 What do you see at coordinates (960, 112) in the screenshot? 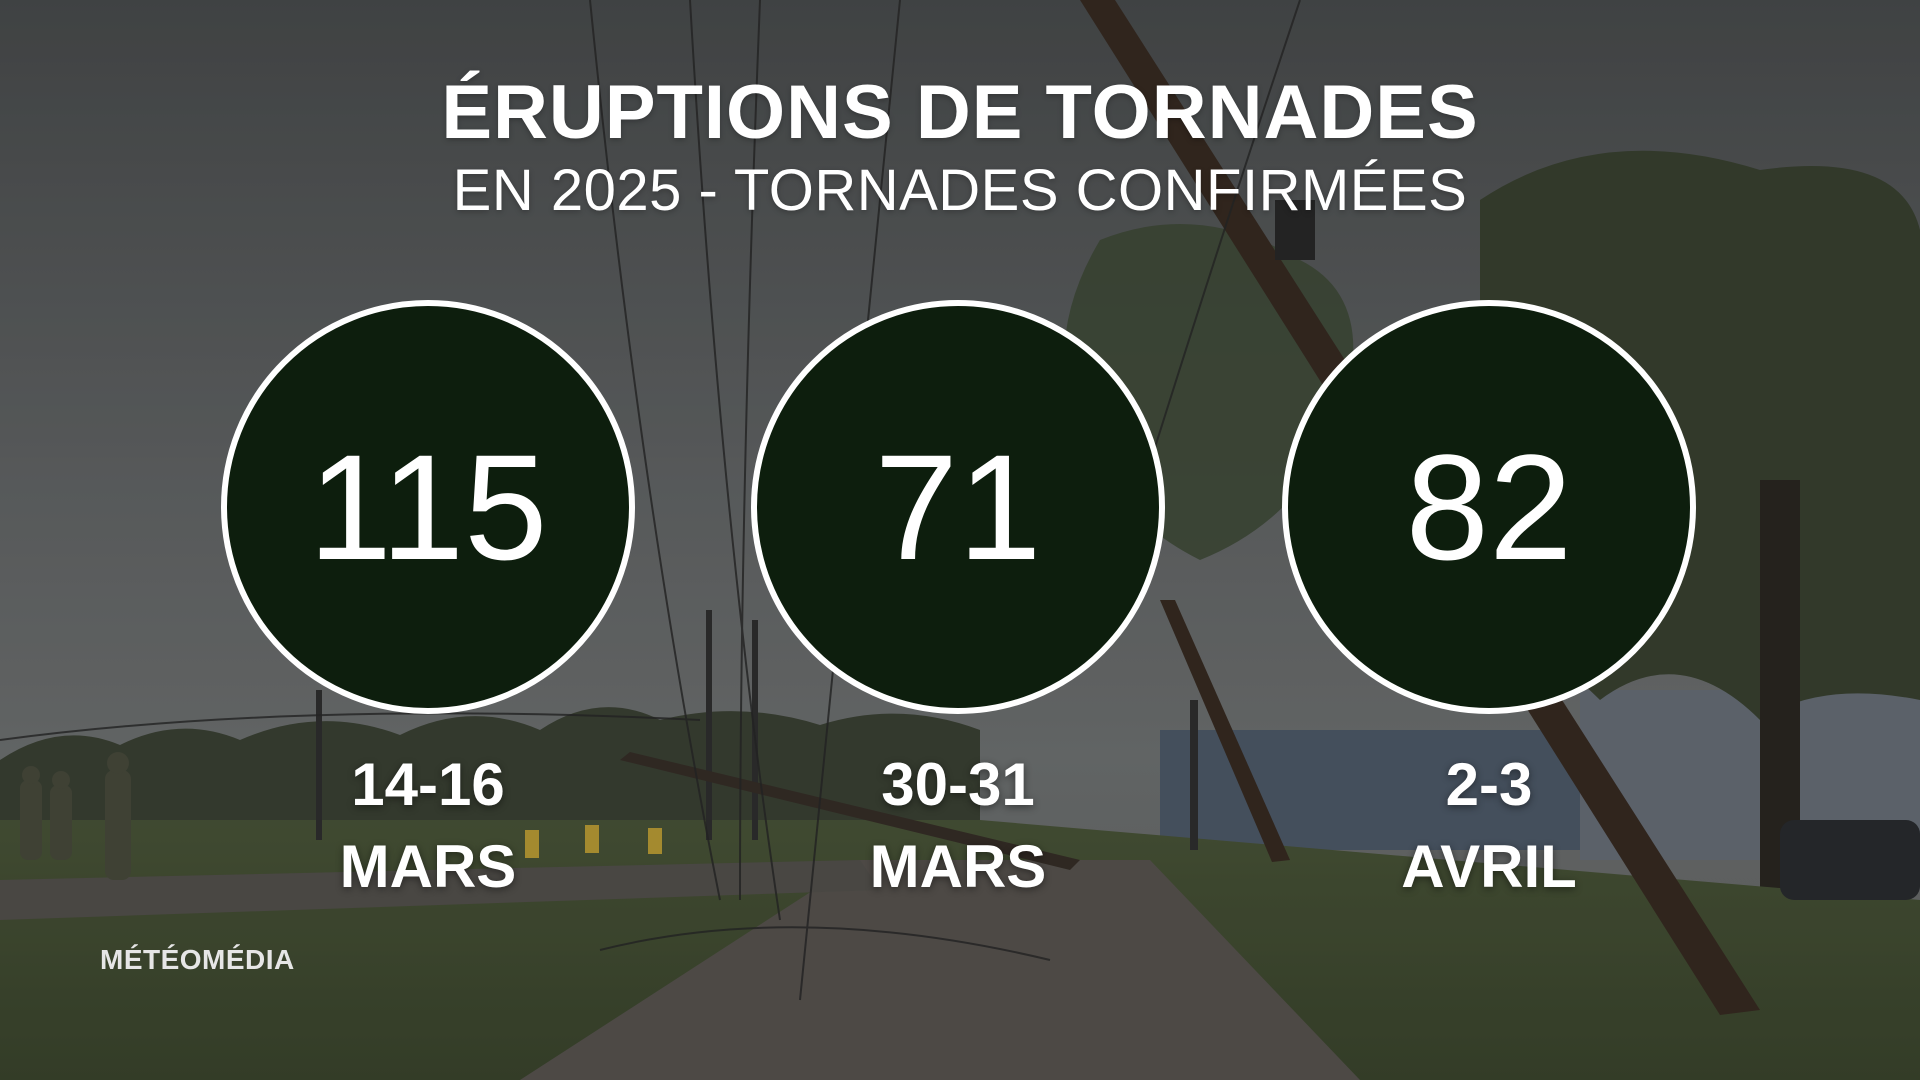
I see `page-title: ÉRUPTIONS DE TORNADES` at bounding box center [960, 112].